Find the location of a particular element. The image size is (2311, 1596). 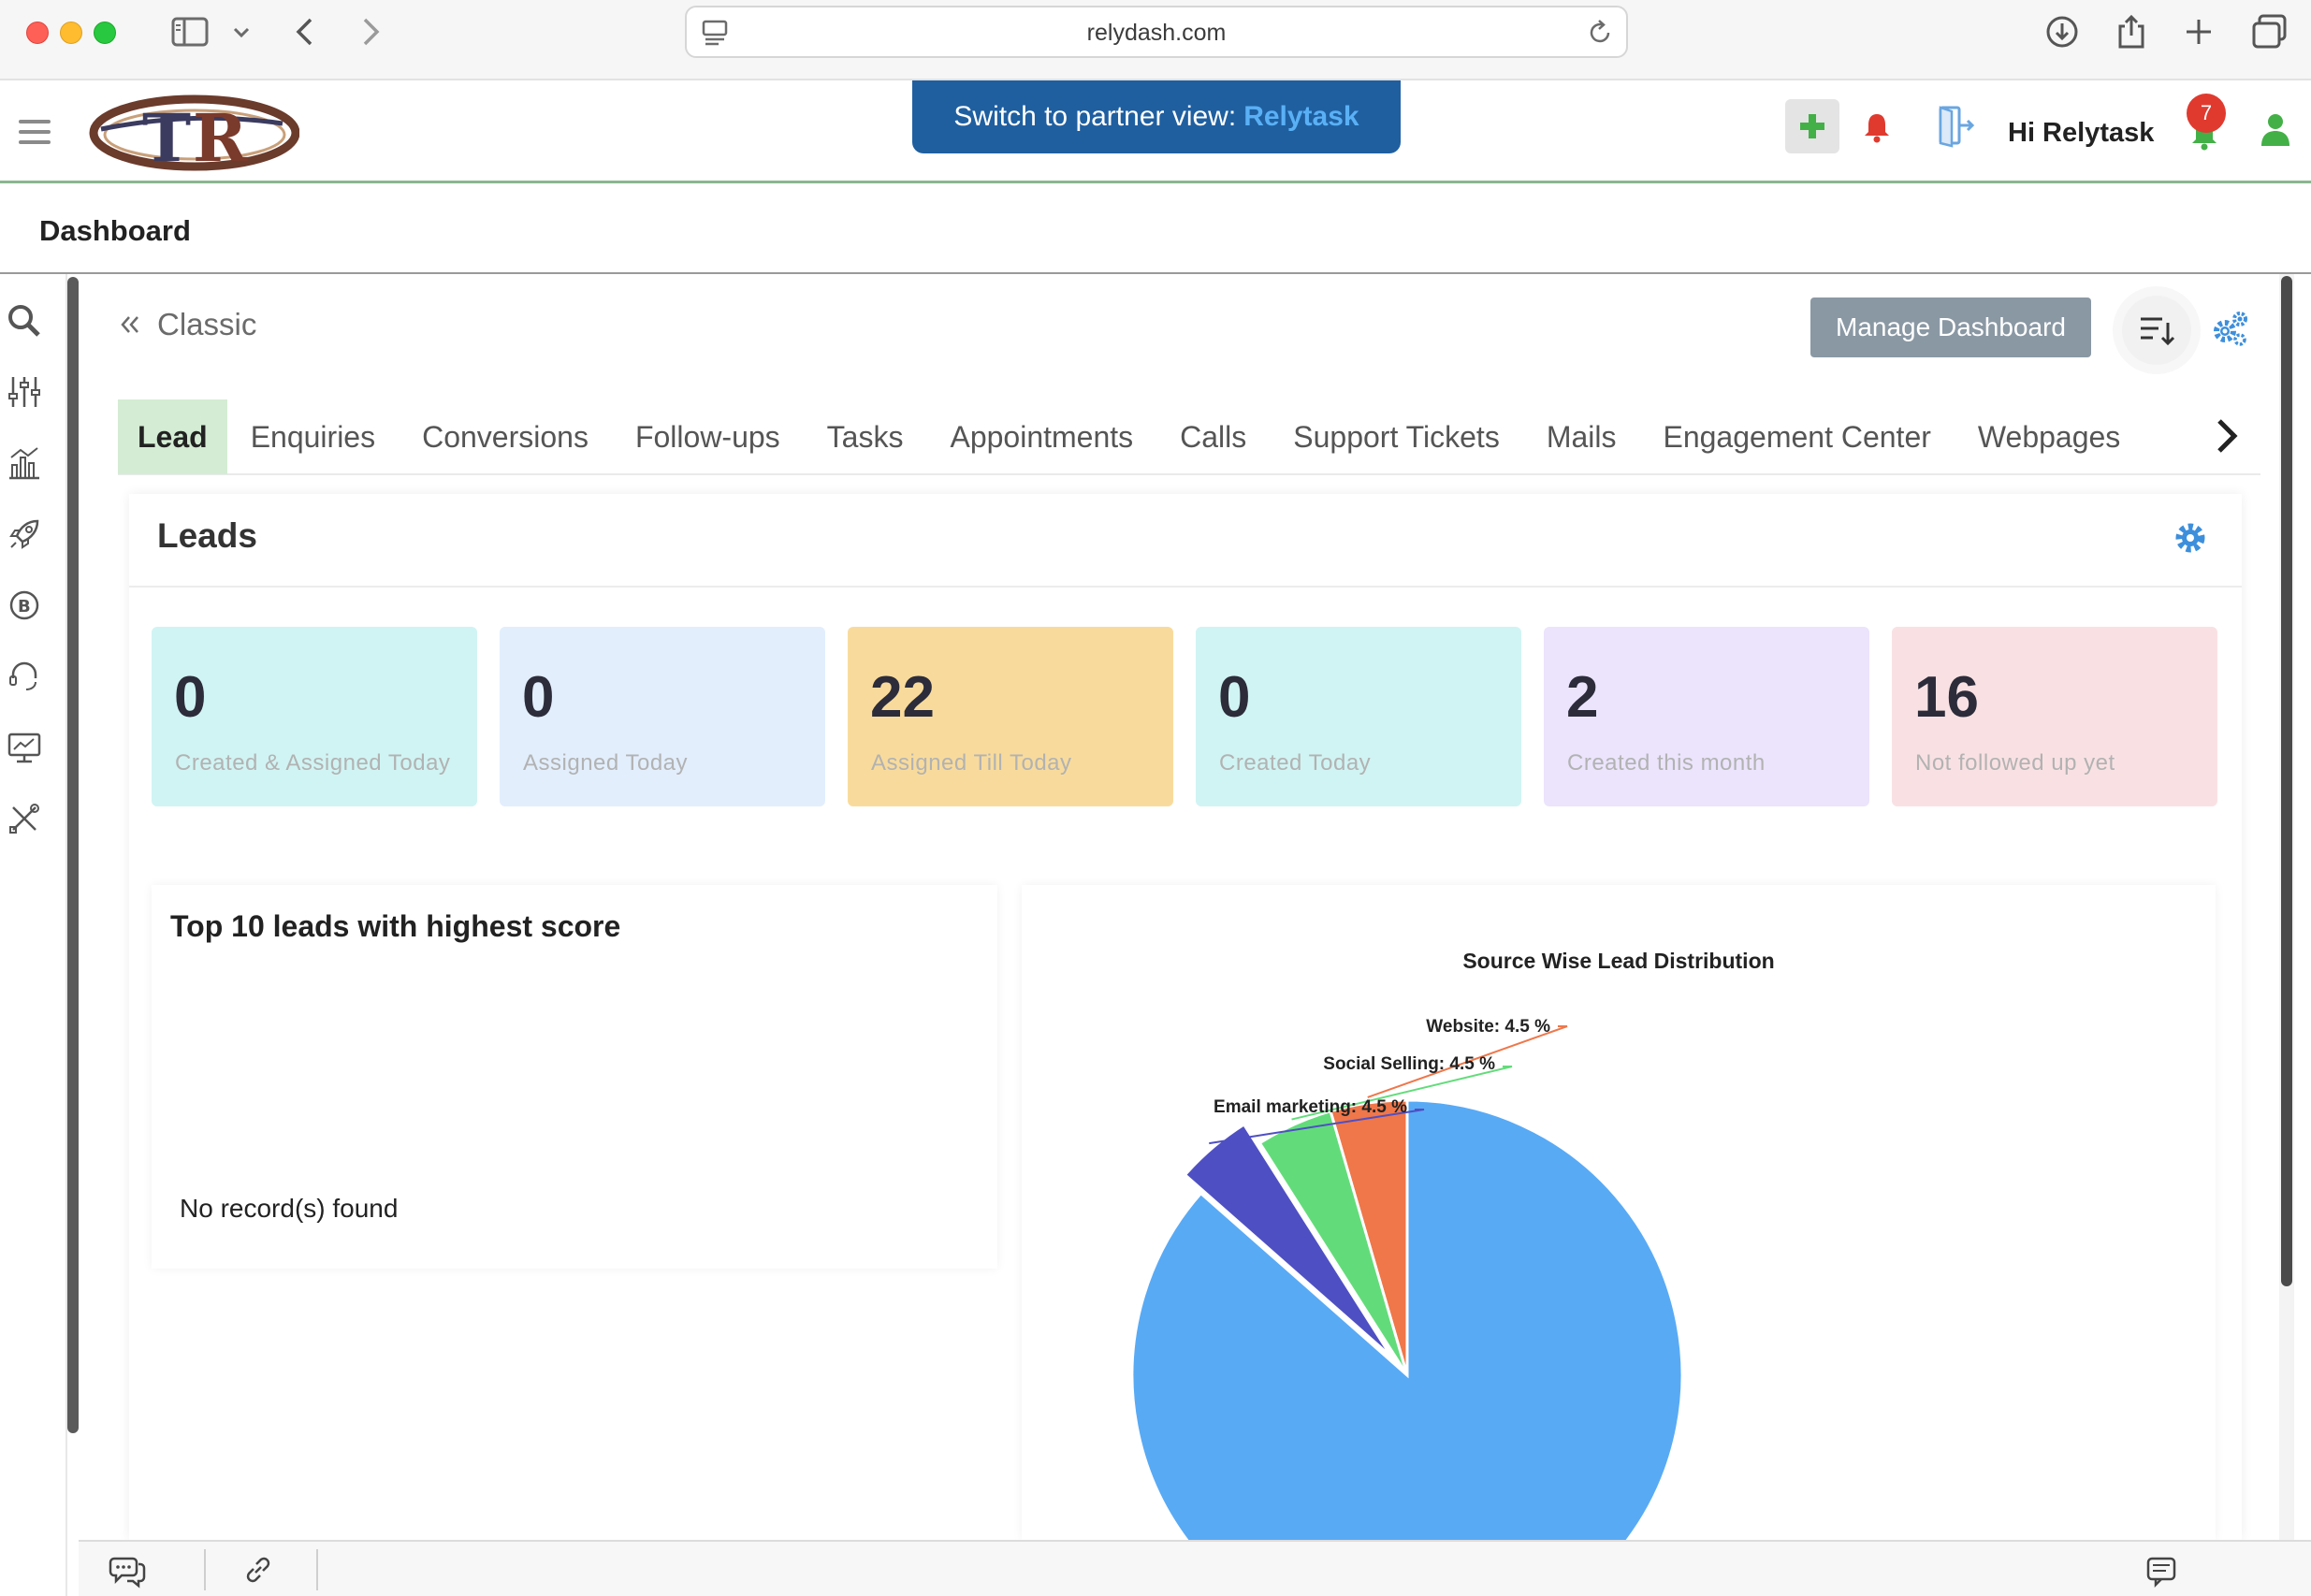

sort-button is located at coordinates (2156, 330).